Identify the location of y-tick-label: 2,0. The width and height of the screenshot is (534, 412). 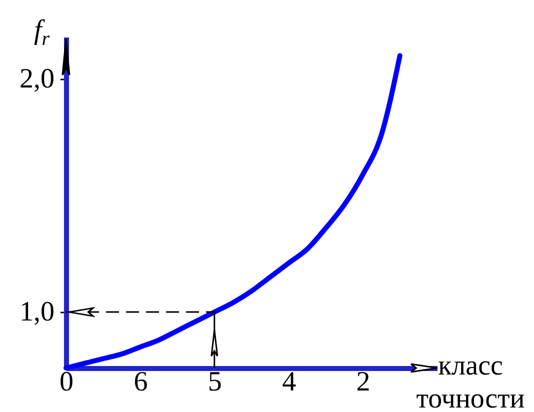
(37, 78).